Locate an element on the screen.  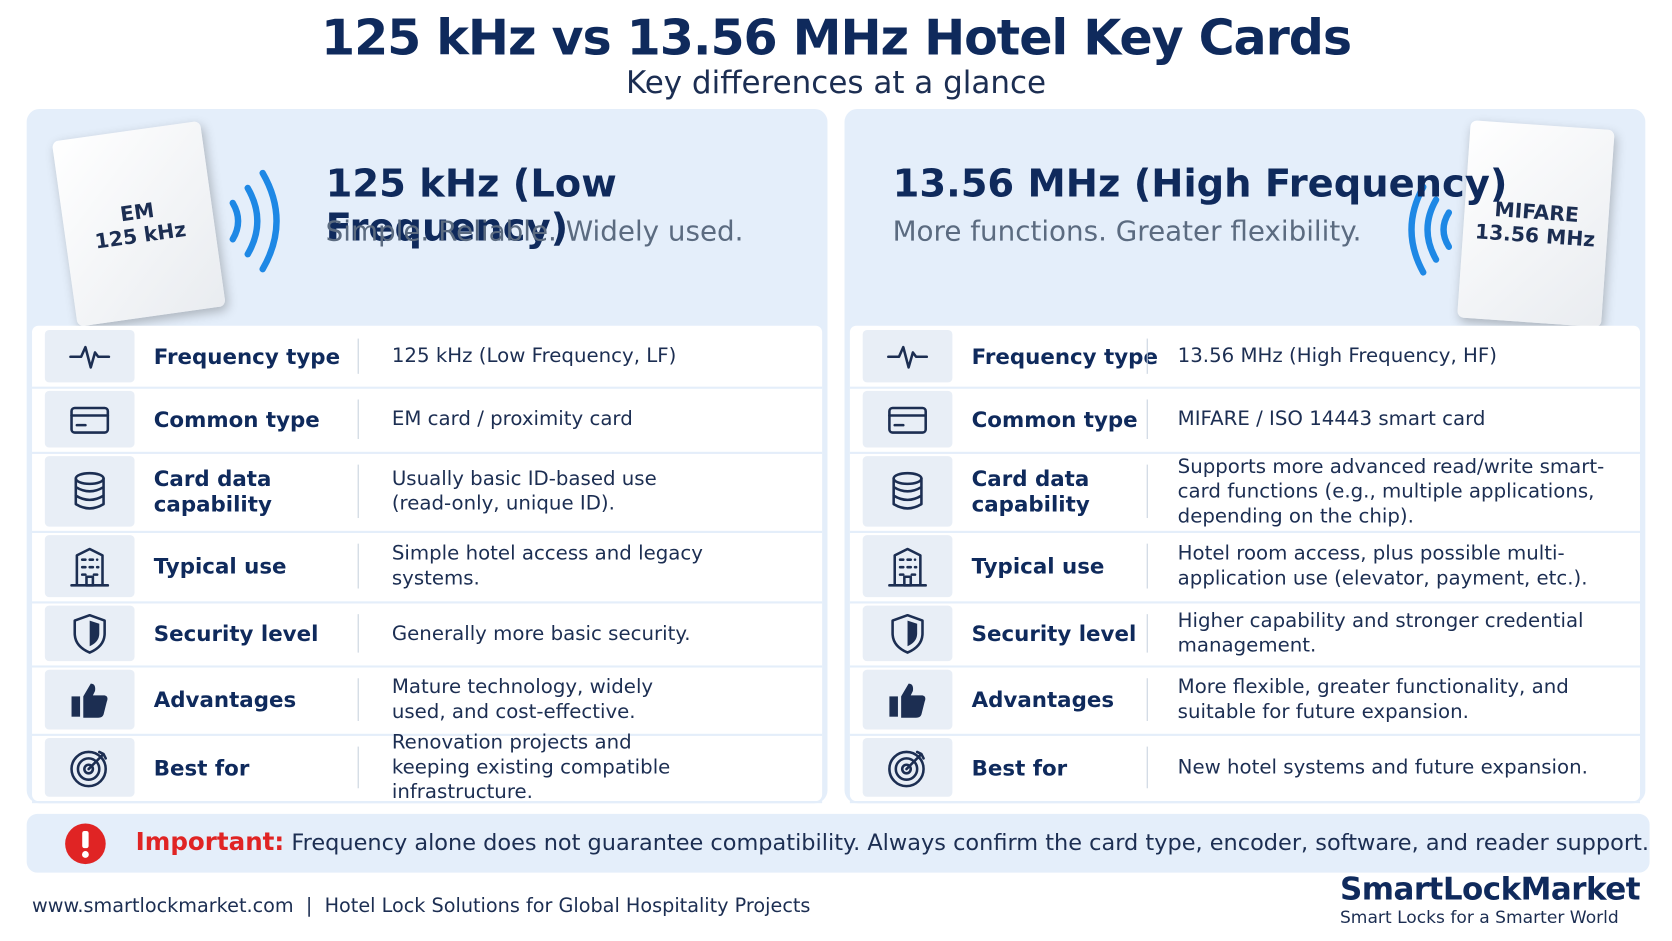
row-value: EM card / proximity card is located at coordinates (512, 419).